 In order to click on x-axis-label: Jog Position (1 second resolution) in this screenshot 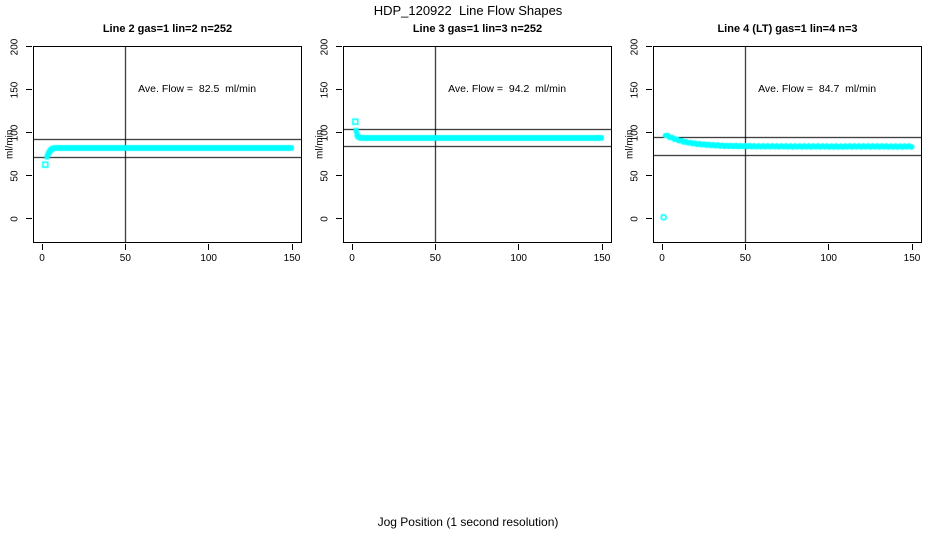, I will do `click(468, 522)`.